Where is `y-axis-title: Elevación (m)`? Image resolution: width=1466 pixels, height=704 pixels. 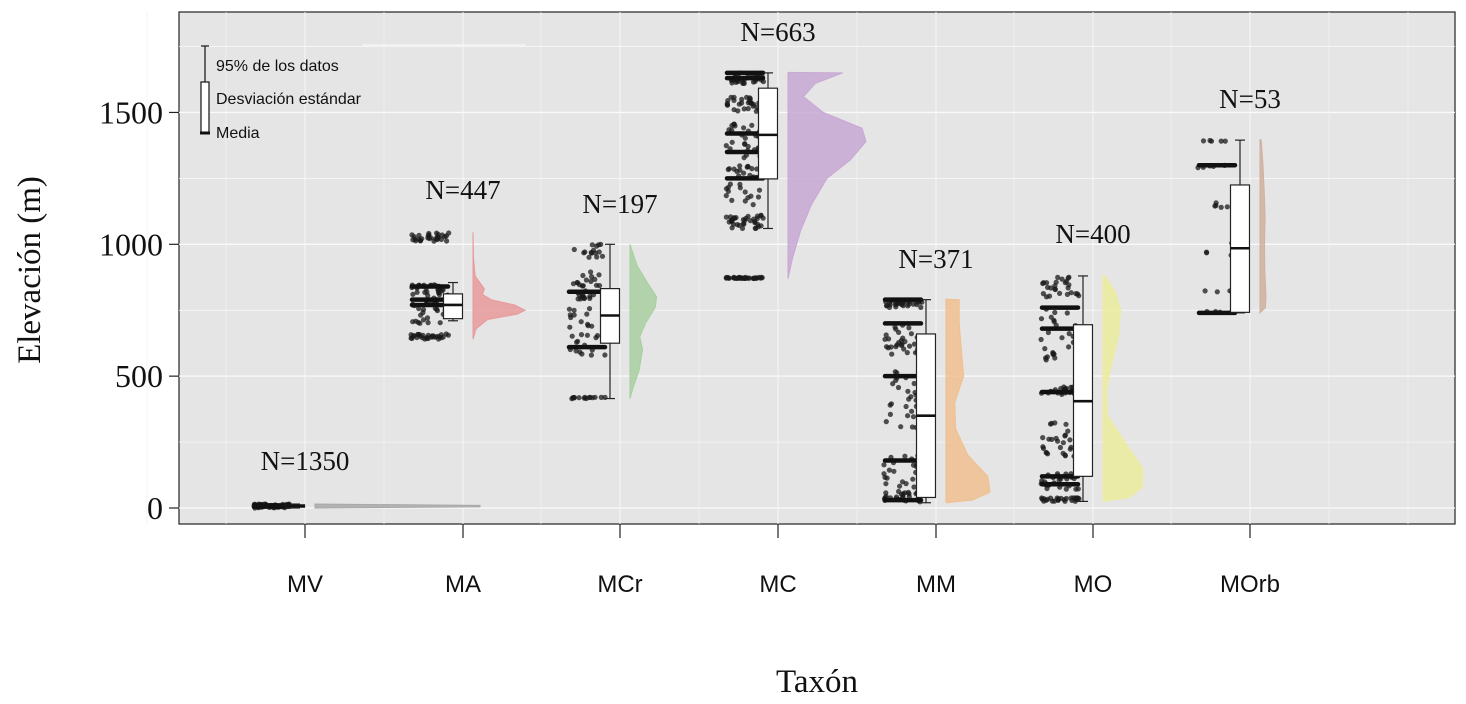
y-axis-title: Elevación (m) is located at coordinates (30, 270).